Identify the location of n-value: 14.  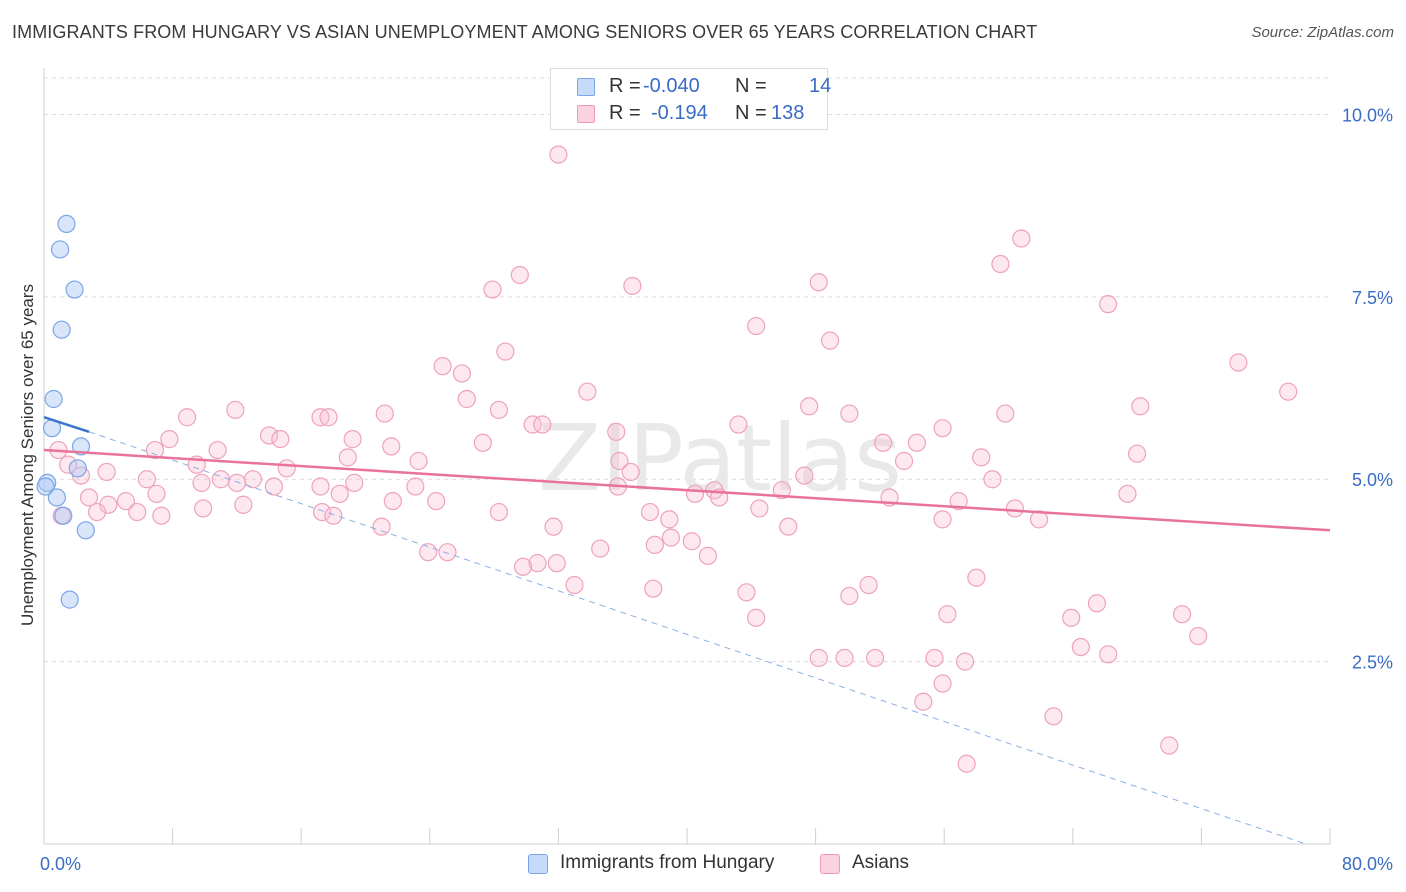
(820, 86).